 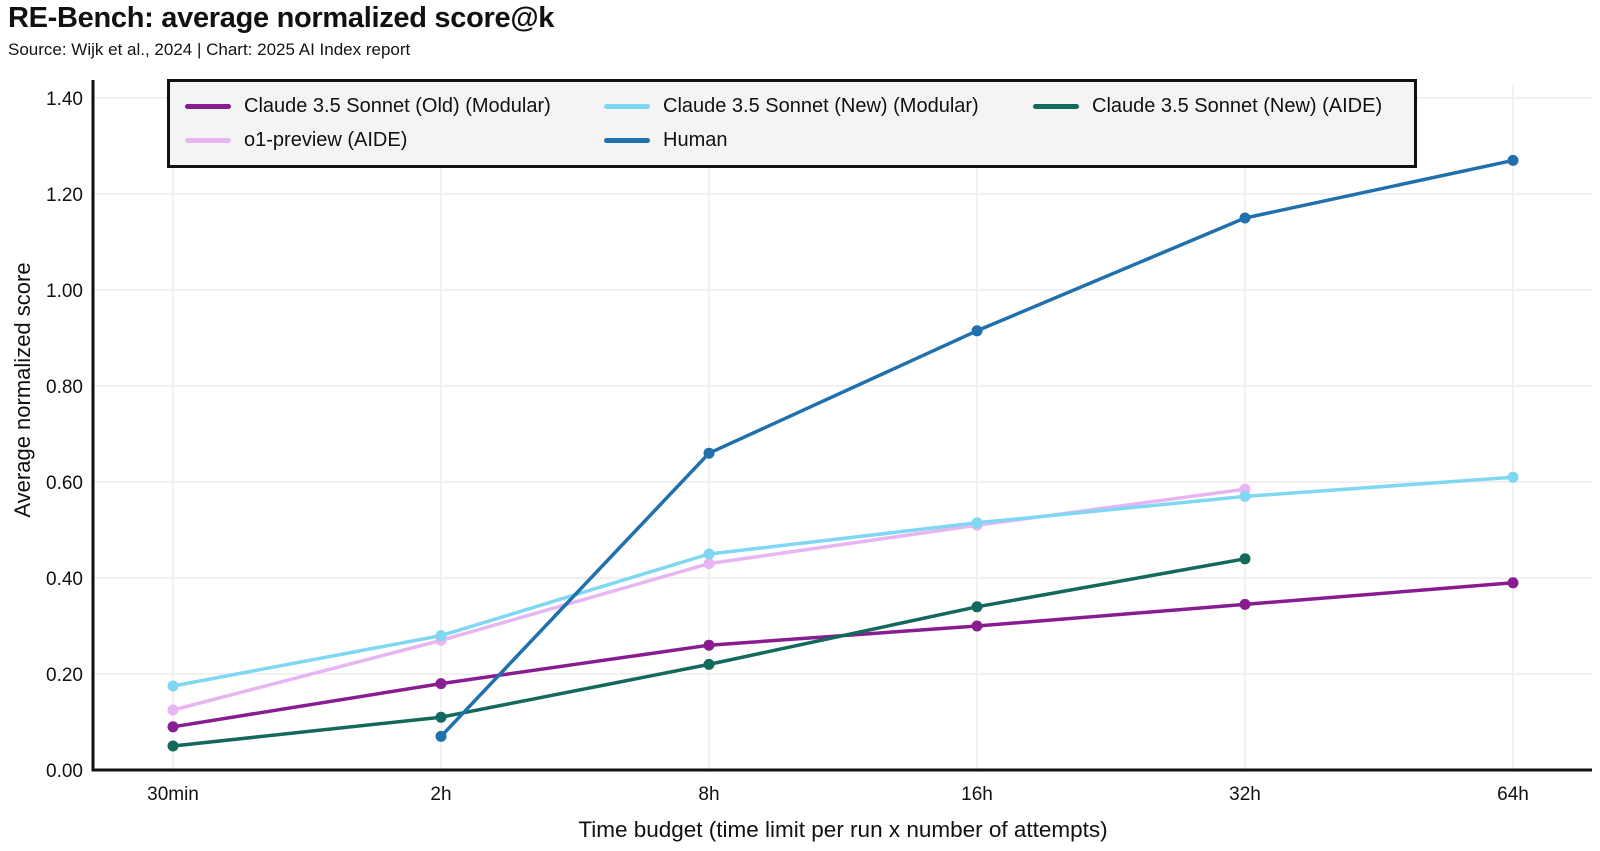 I want to click on series-line, so click(x=843, y=655).